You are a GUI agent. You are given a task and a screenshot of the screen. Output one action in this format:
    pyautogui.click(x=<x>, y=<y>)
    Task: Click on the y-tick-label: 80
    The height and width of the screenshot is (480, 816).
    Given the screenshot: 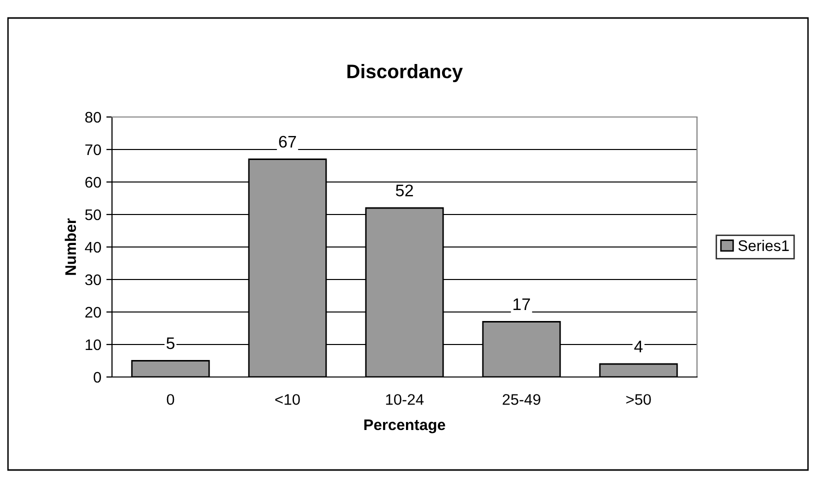 What is the action you would take?
    pyautogui.click(x=93, y=117)
    